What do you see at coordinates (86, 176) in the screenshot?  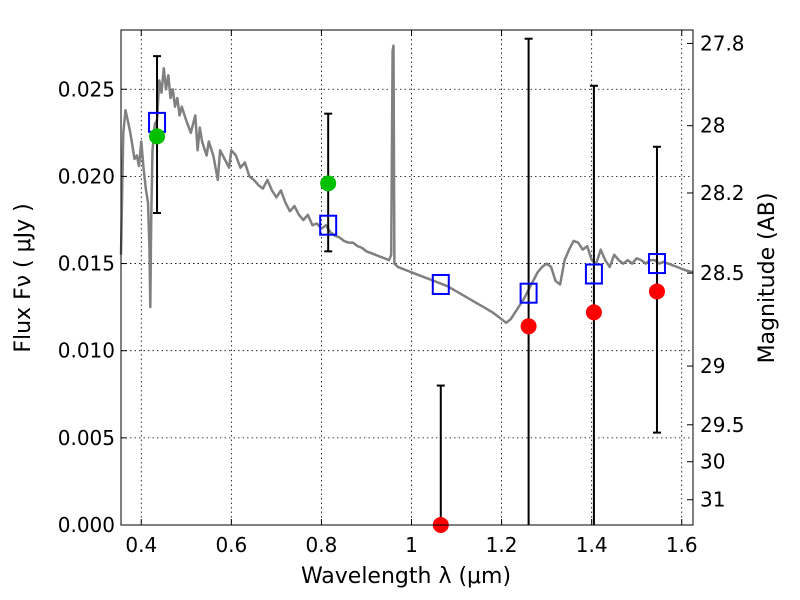 I see `y-tick-label: 0.020` at bounding box center [86, 176].